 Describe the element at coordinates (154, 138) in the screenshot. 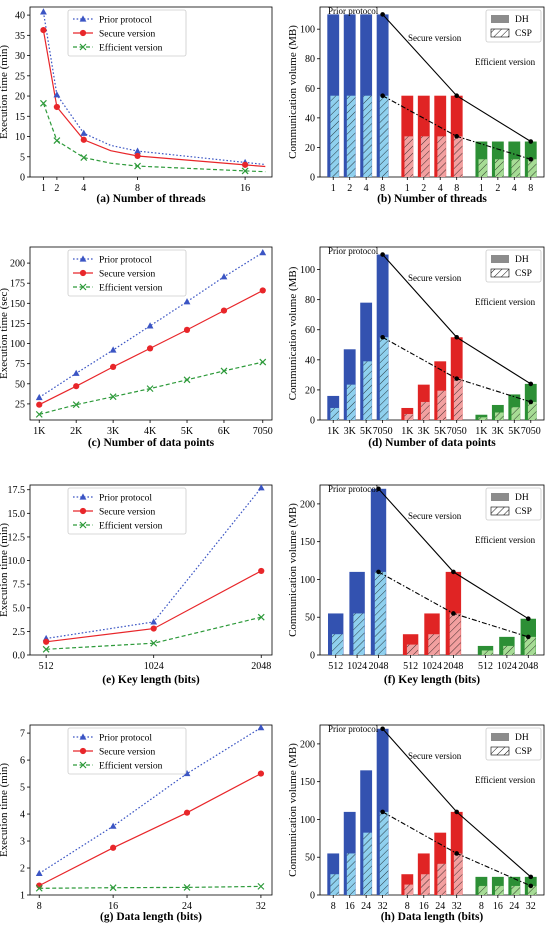

I see `series-line-efficient` at that location.